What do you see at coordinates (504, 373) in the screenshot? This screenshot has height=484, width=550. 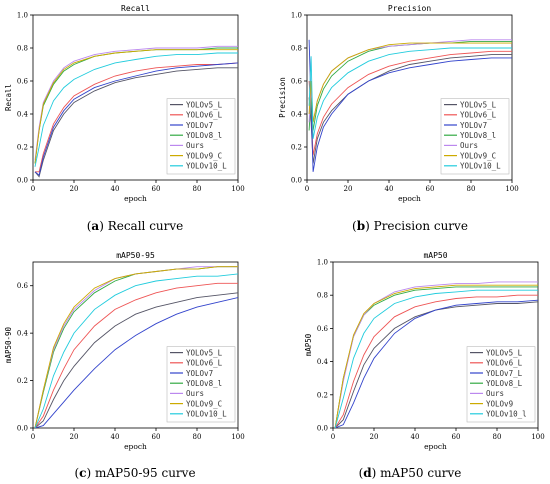 I see `legend-label: YOLOv7_L` at bounding box center [504, 373].